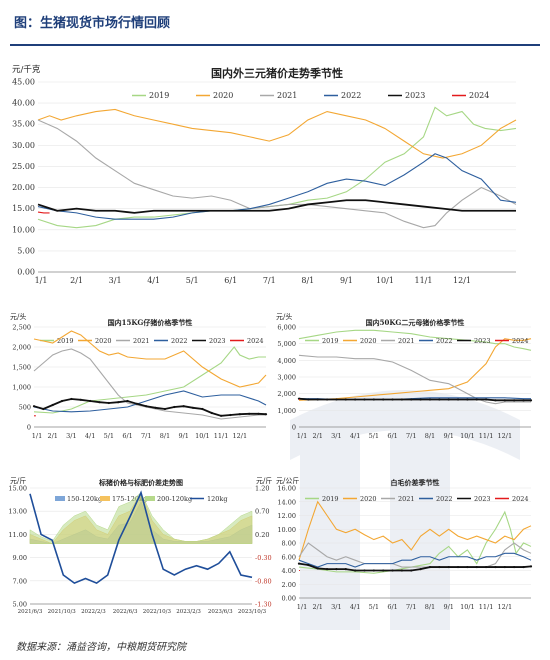 The width and height of the screenshot is (550, 660). What do you see at coordinates (23, 166) in the screenshot?
I see `y-tick-label: 25.00` at bounding box center [23, 166].